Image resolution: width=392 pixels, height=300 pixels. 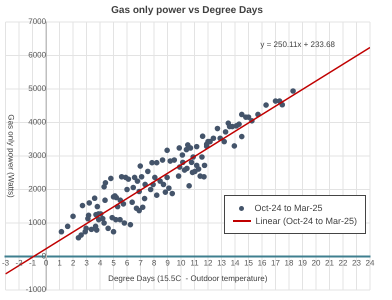 I want to click on y-tick-label: 7000, so click(x=37, y=21).